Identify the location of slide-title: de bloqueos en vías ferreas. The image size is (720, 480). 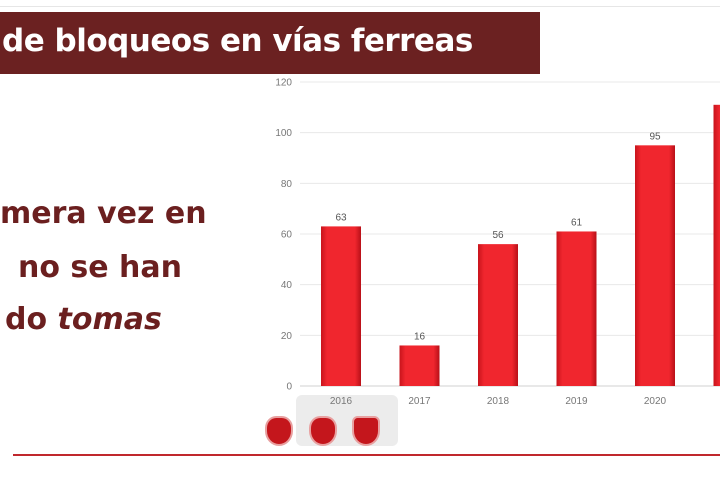
(237, 41).